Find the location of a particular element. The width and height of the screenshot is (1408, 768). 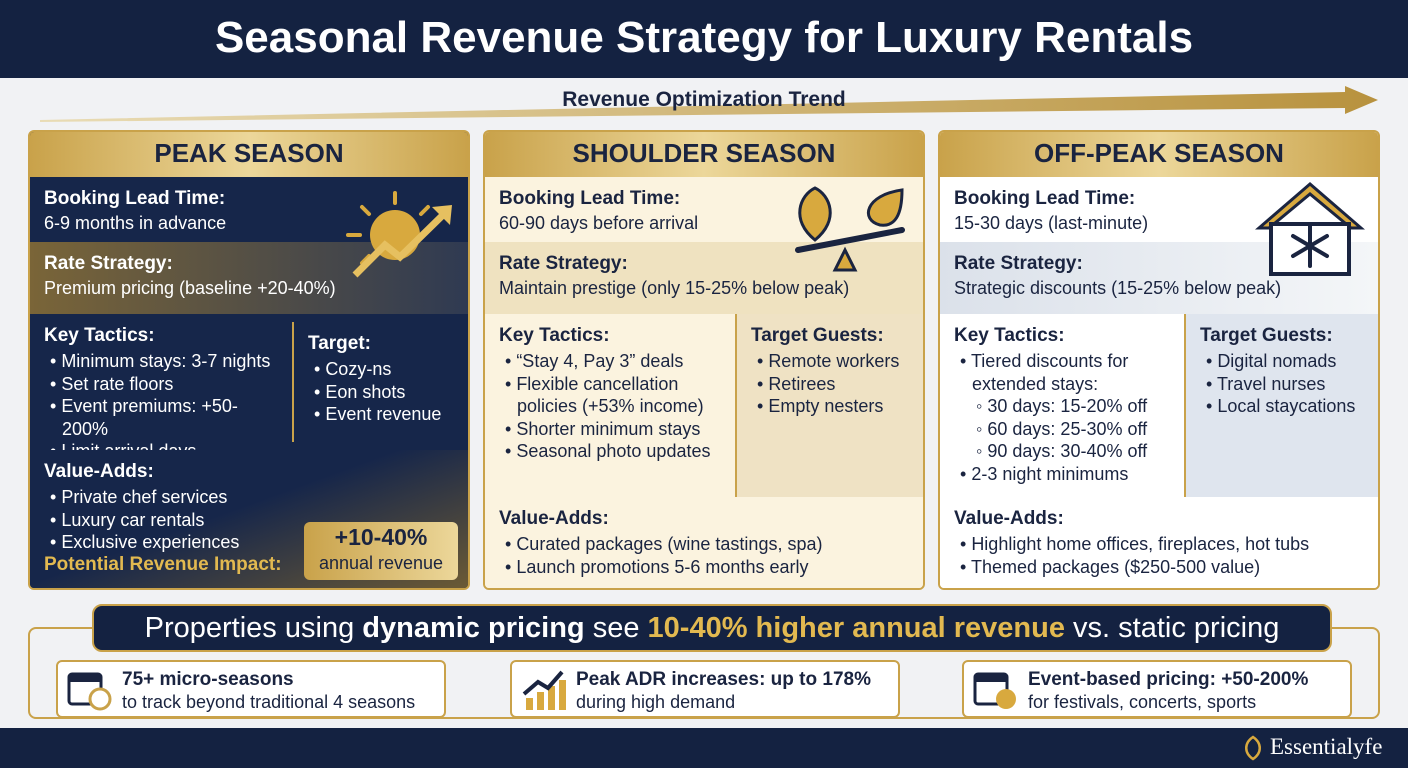

list-item: • Shorter minimum stays is located at coordinates (603, 428).